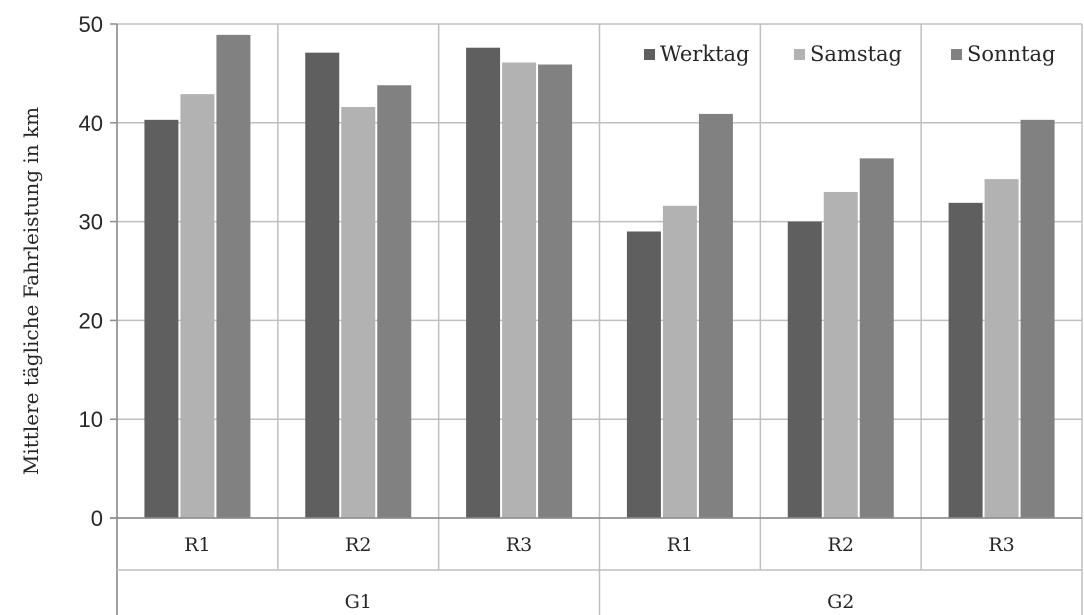 The image size is (1084, 615). I want to click on x-group-label: G2, so click(840, 602).